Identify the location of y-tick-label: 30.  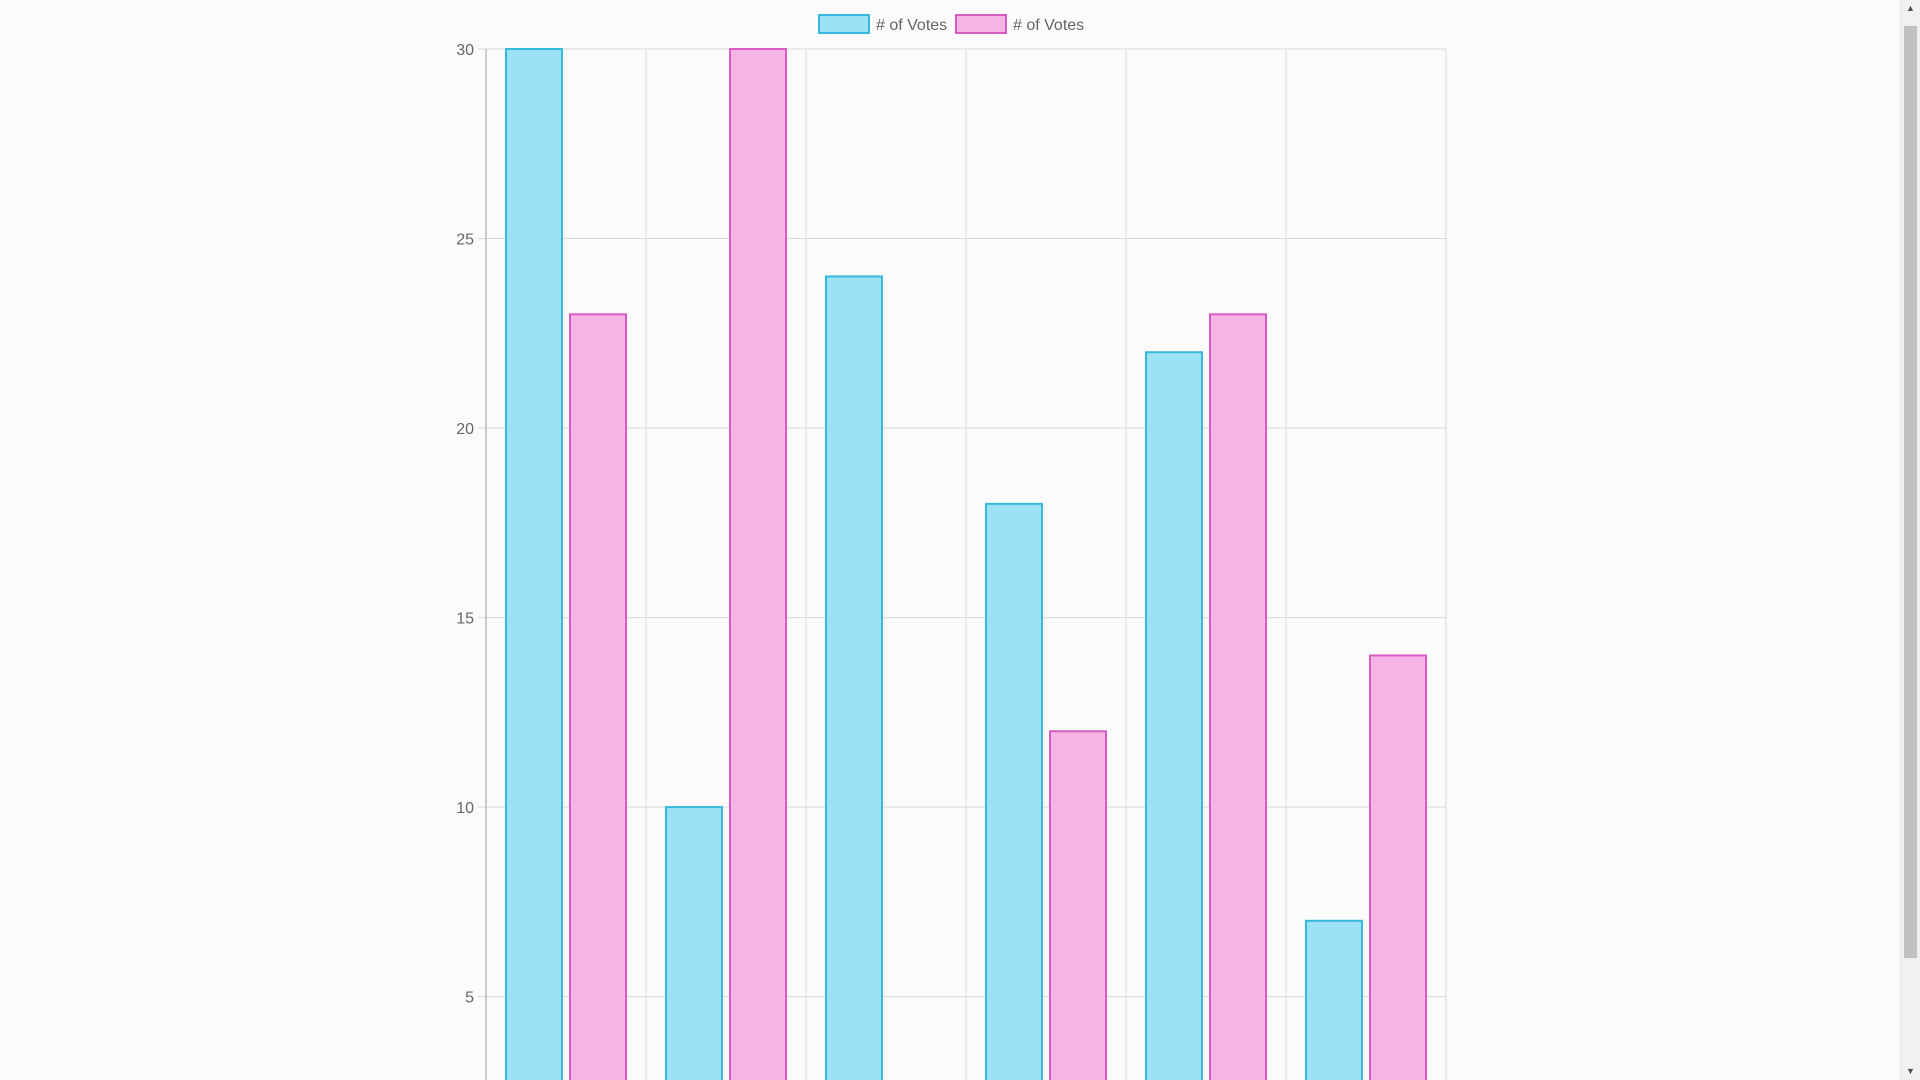
(465, 50).